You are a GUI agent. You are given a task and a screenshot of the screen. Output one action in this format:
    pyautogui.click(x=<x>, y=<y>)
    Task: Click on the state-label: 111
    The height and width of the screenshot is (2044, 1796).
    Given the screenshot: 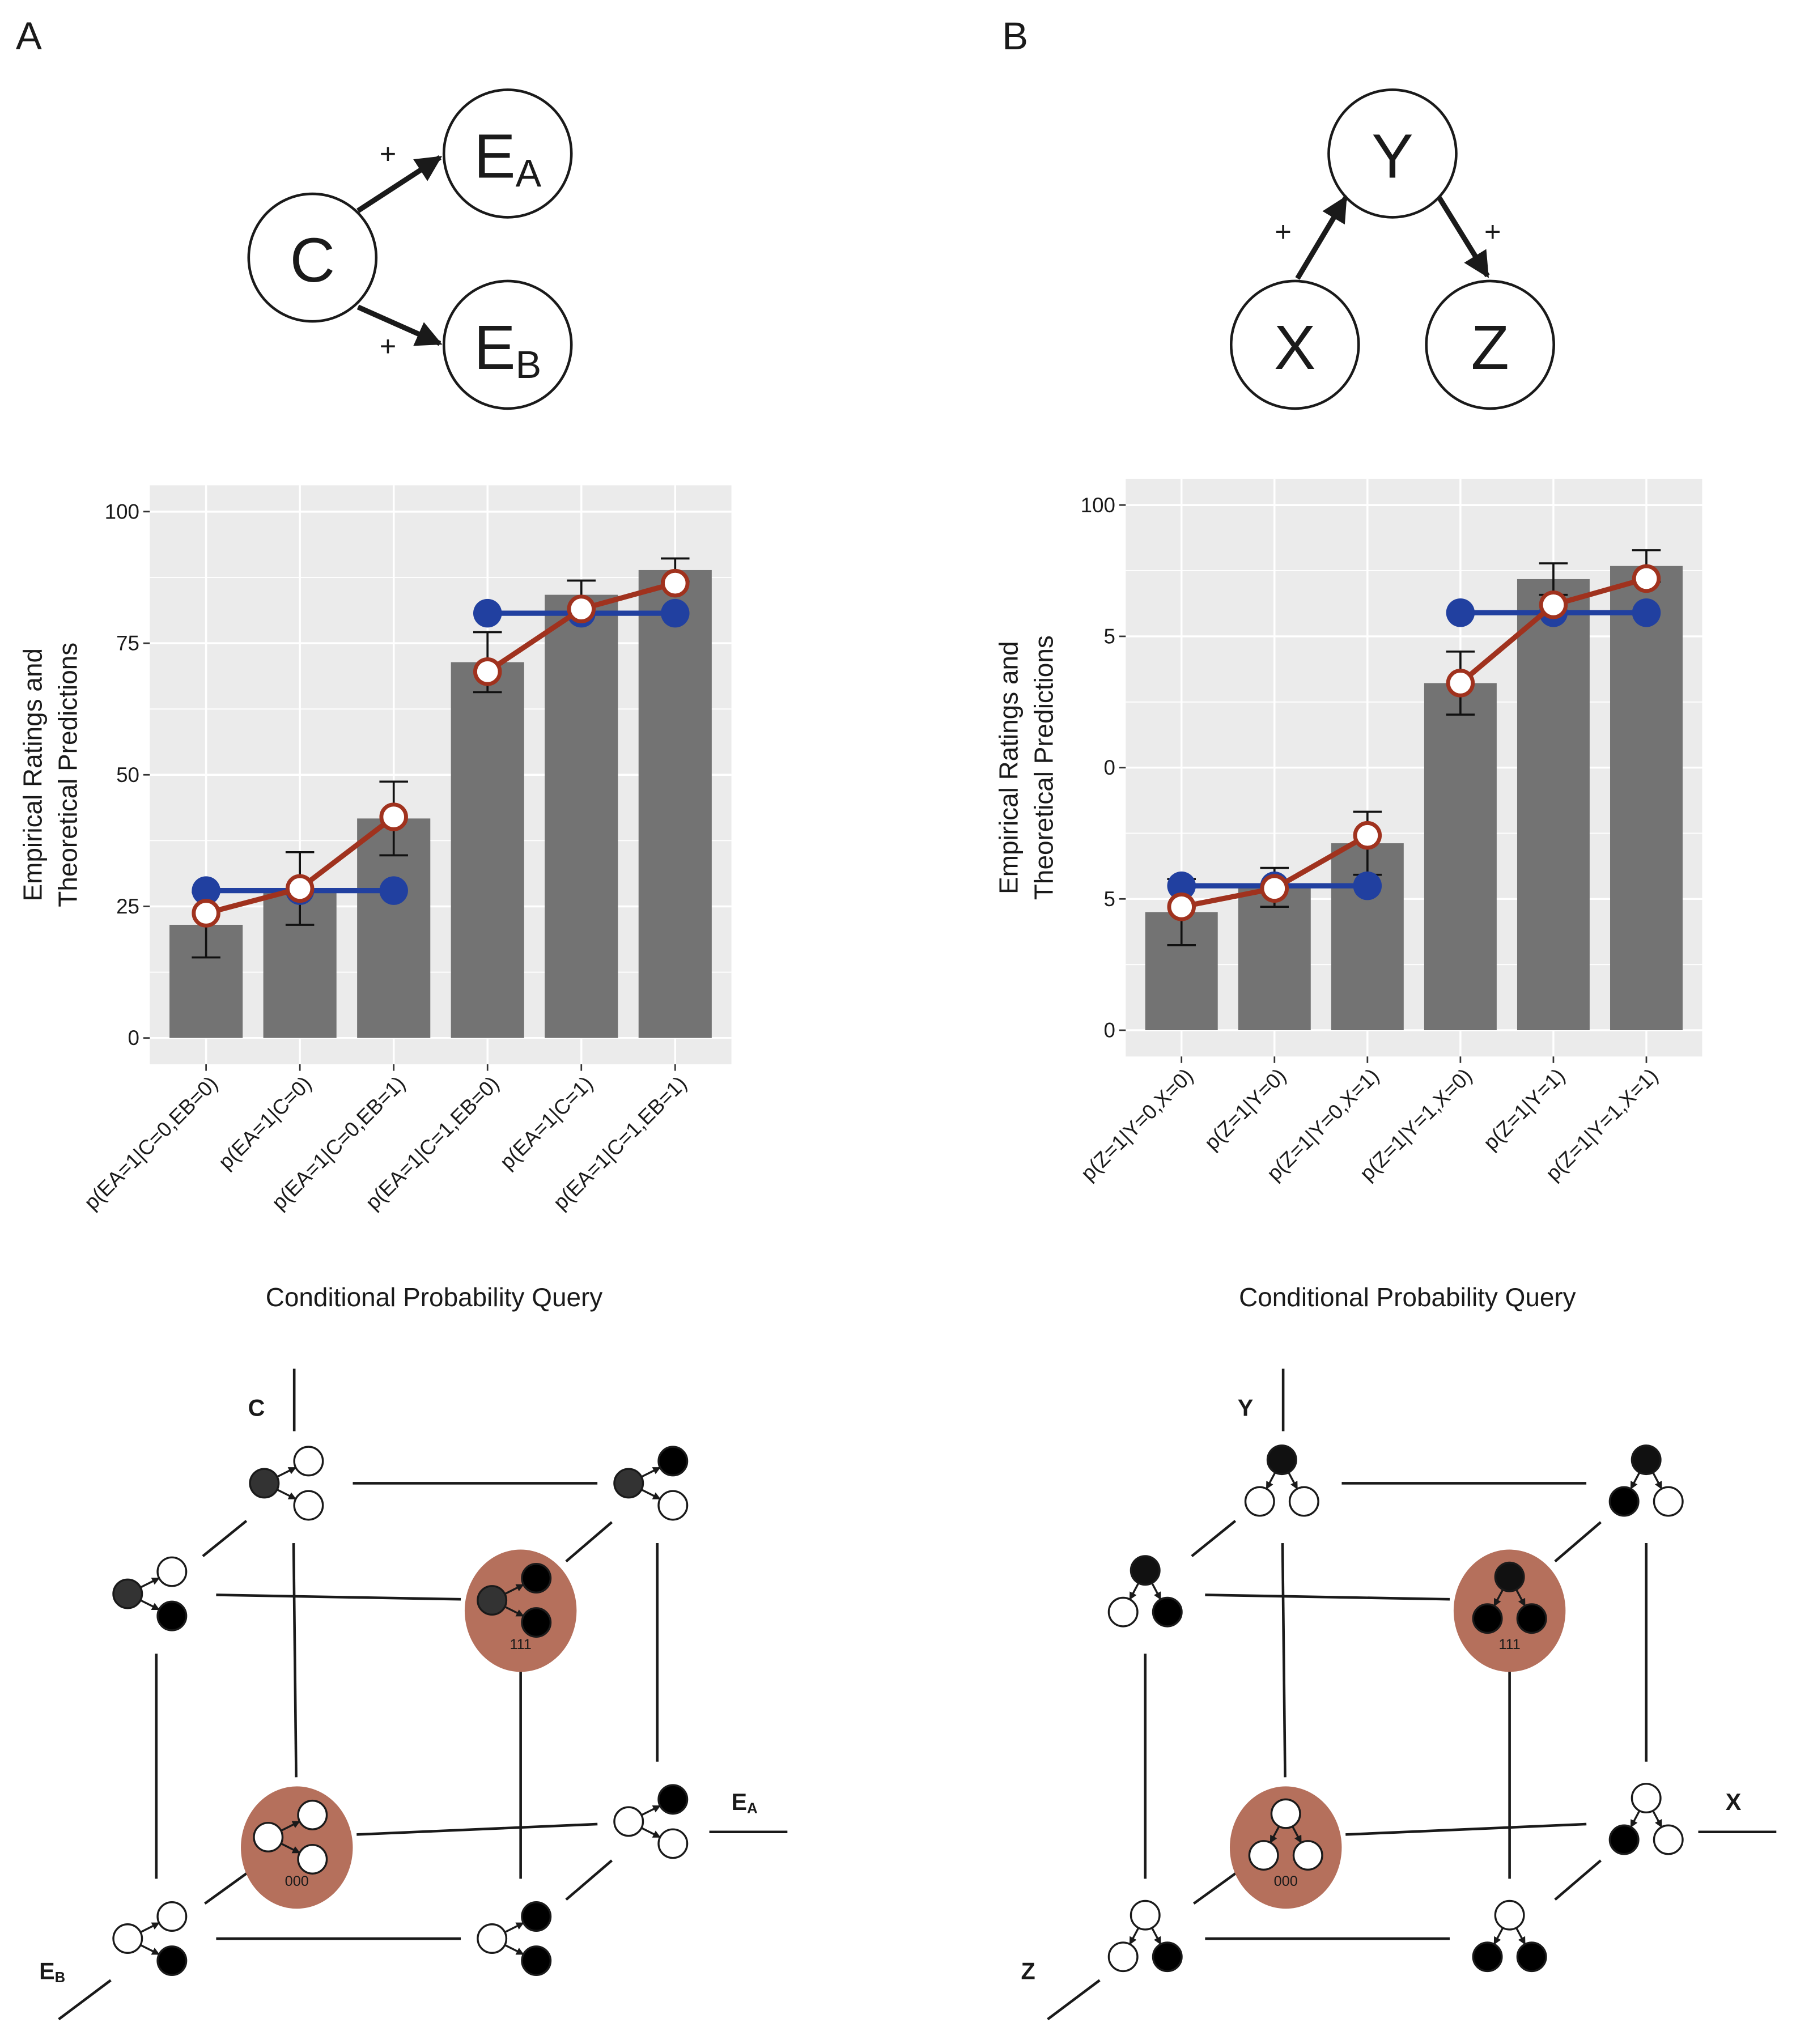 What is the action you would take?
    pyautogui.click(x=520, y=1644)
    